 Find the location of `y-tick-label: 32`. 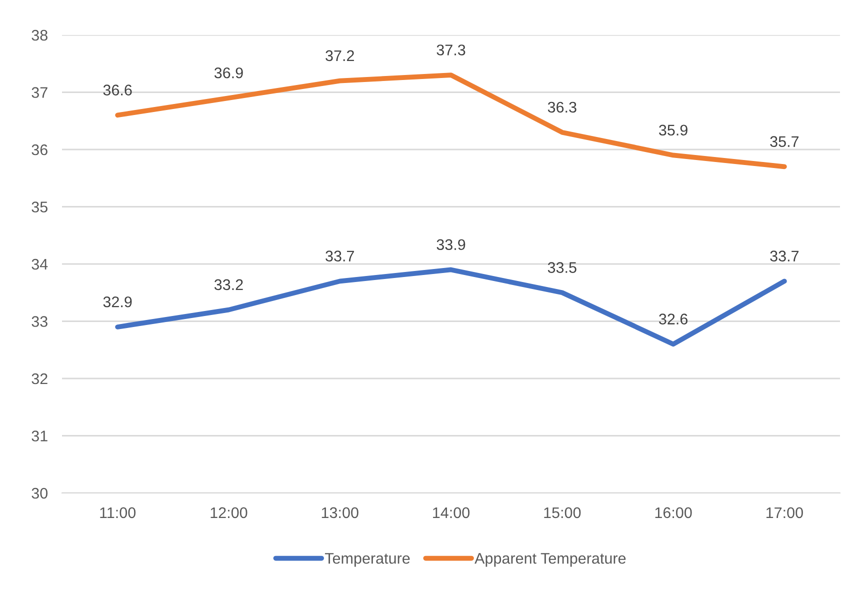

y-tick-label: 32 is located at coordinates (40, 378).